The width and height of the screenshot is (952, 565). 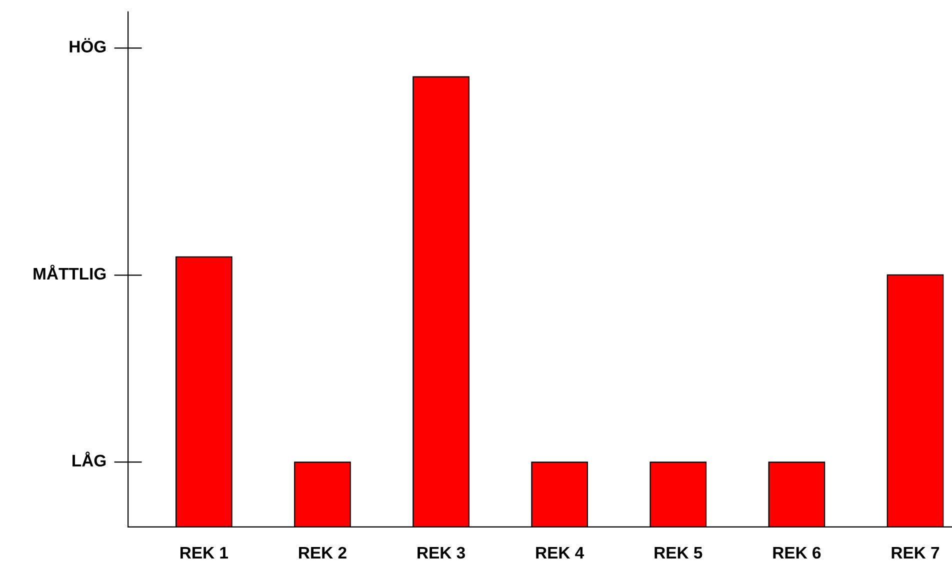 What do you see at coordinates (916, 552) in the screenshot?
I see `x-tick-label: REK 7` at bounding box center [916, 552].